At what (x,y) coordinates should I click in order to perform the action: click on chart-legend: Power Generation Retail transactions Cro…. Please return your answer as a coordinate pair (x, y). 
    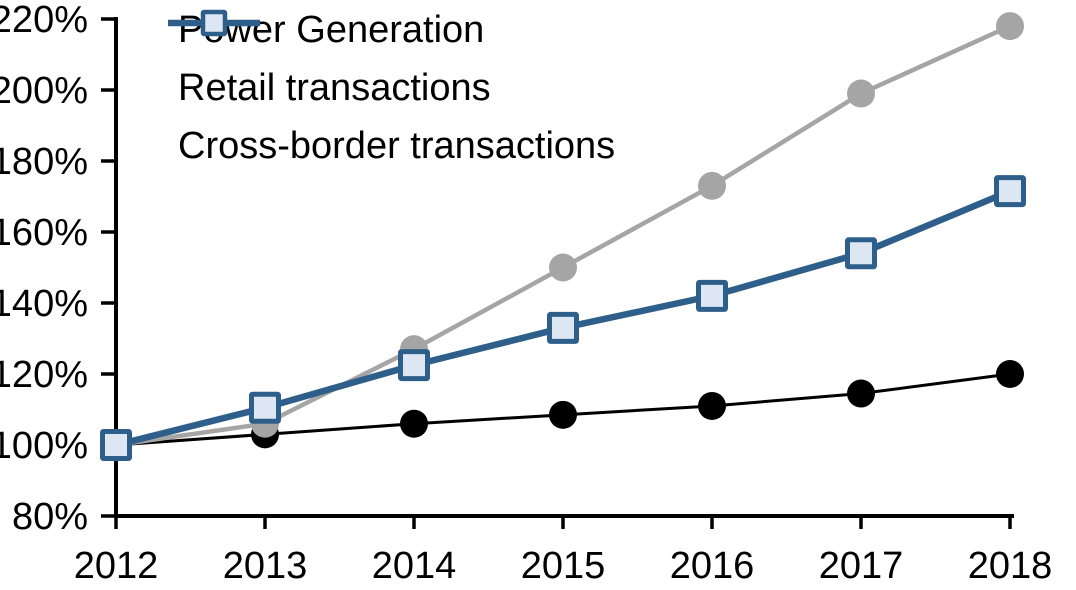
    Looking at the image, I should click on (390, 88).